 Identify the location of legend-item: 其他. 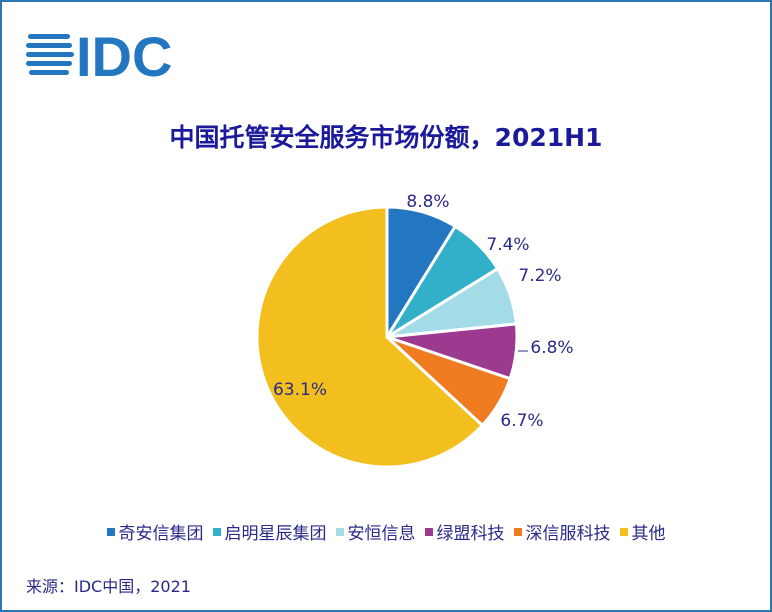
(642, 531).